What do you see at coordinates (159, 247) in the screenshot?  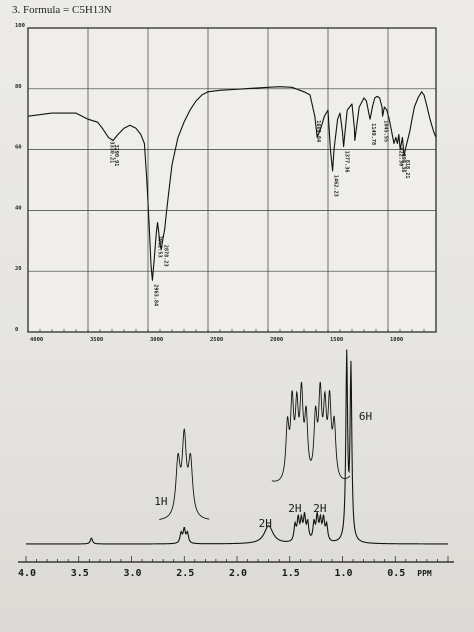 I see `ir-peak-label: 2962.53` at bounding box center [159, 247].